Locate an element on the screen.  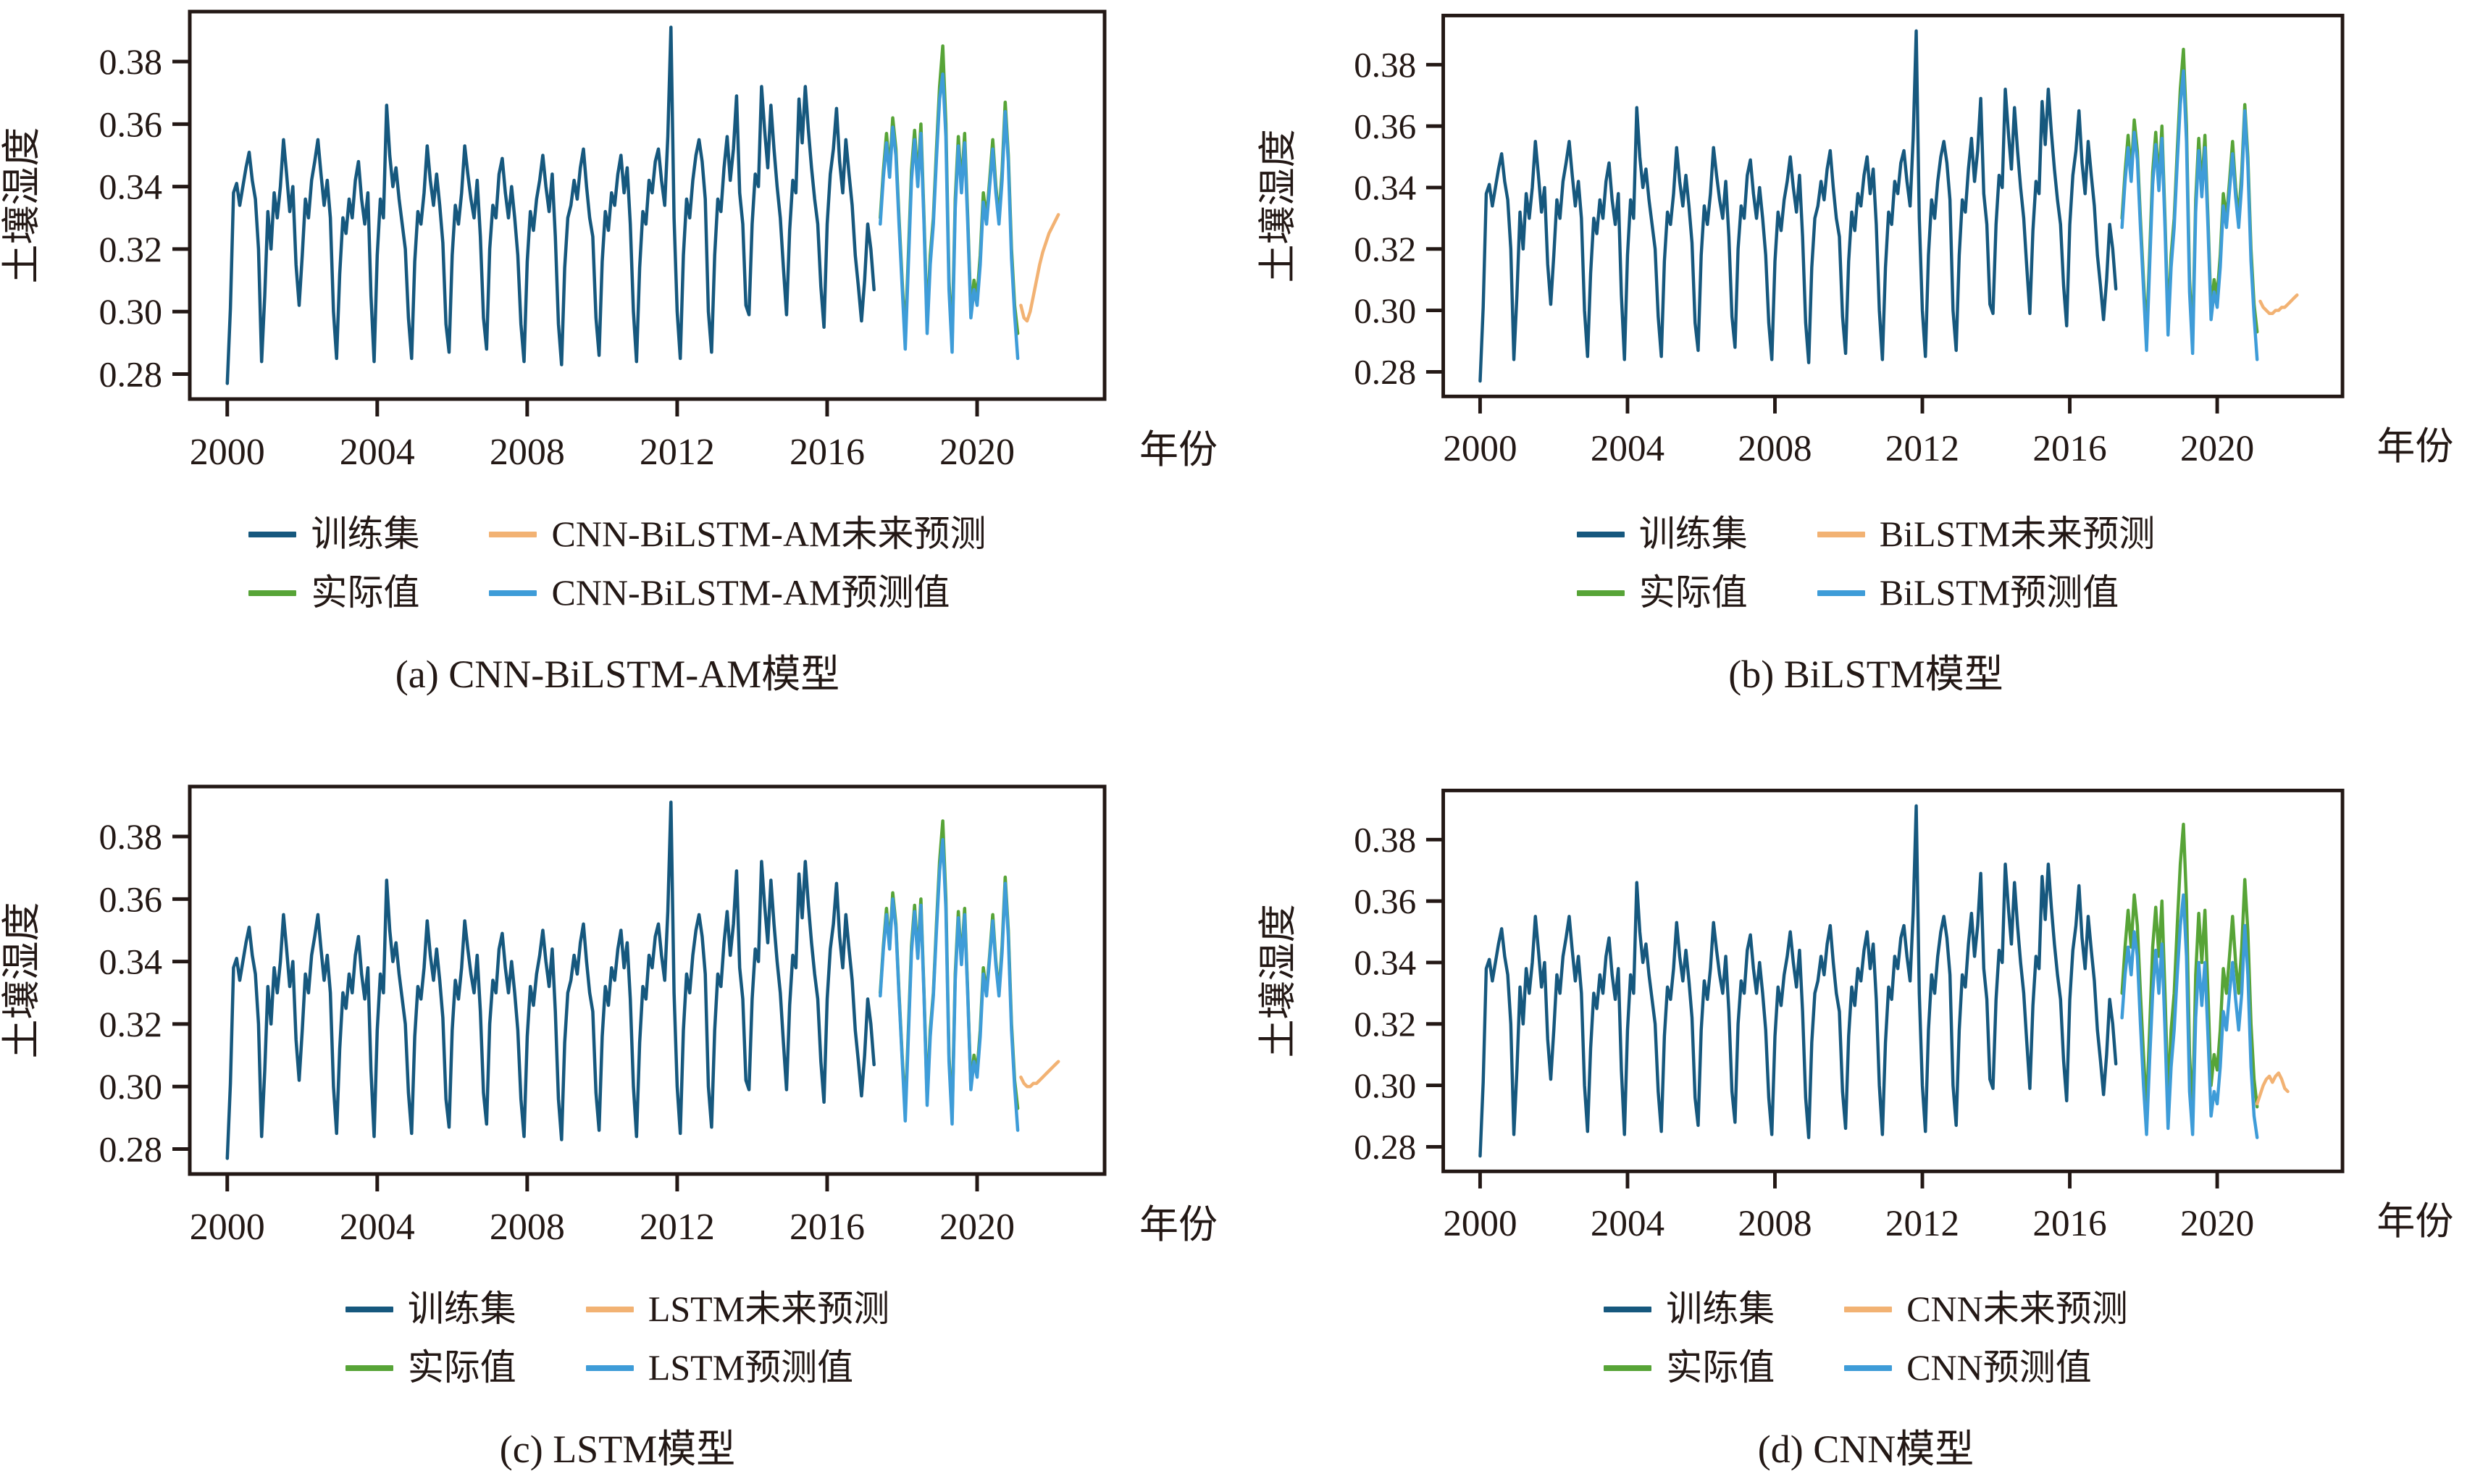
legend-item-predicted: CNN预测值 is located at coordinates (1986, 1368).